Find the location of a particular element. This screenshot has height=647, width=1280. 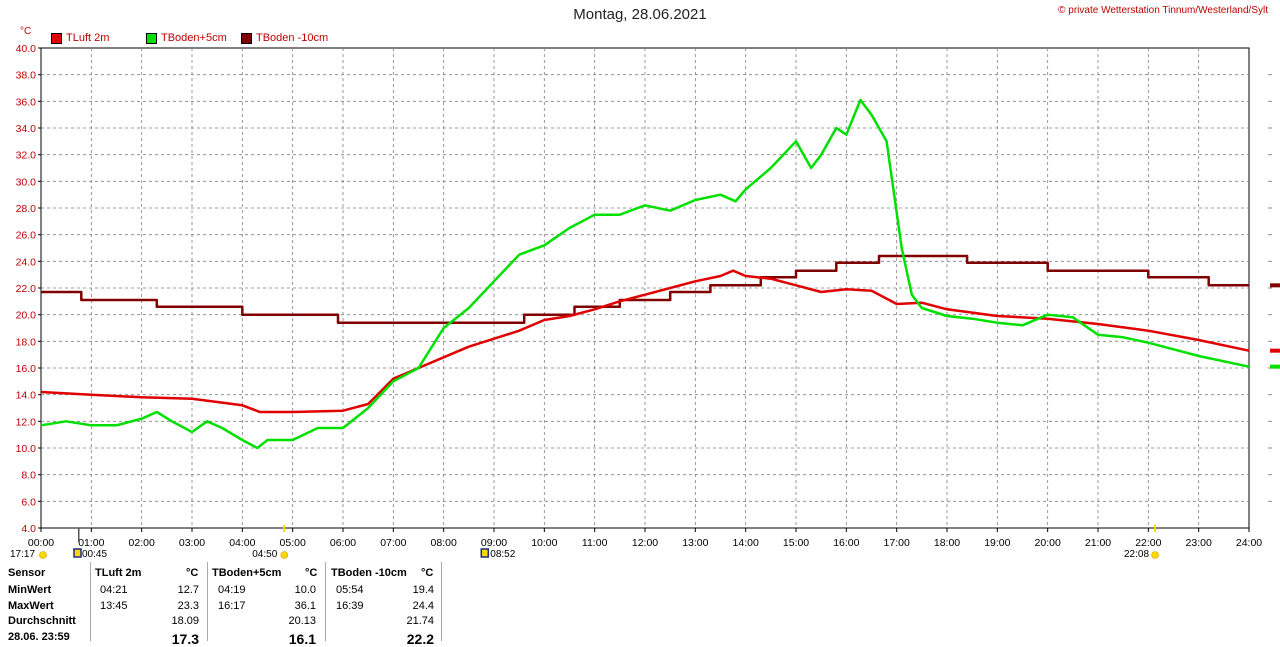

y-tick-label: 40.0 is located at coordinates (26, 49).